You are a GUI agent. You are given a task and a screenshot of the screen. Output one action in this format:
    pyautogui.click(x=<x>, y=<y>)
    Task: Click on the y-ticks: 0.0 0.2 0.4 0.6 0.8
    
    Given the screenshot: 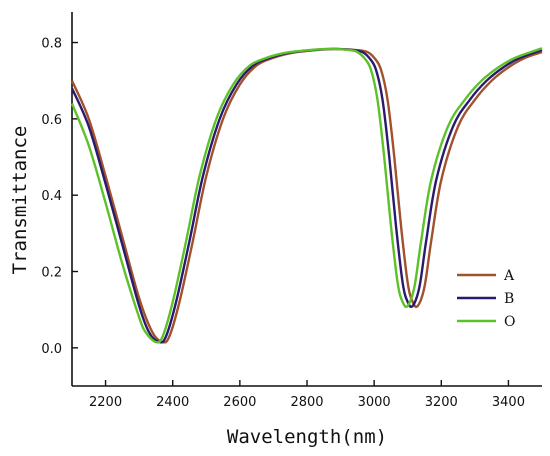 What is the action you would take?
    pyautogui.click(x=59, y=197)
    